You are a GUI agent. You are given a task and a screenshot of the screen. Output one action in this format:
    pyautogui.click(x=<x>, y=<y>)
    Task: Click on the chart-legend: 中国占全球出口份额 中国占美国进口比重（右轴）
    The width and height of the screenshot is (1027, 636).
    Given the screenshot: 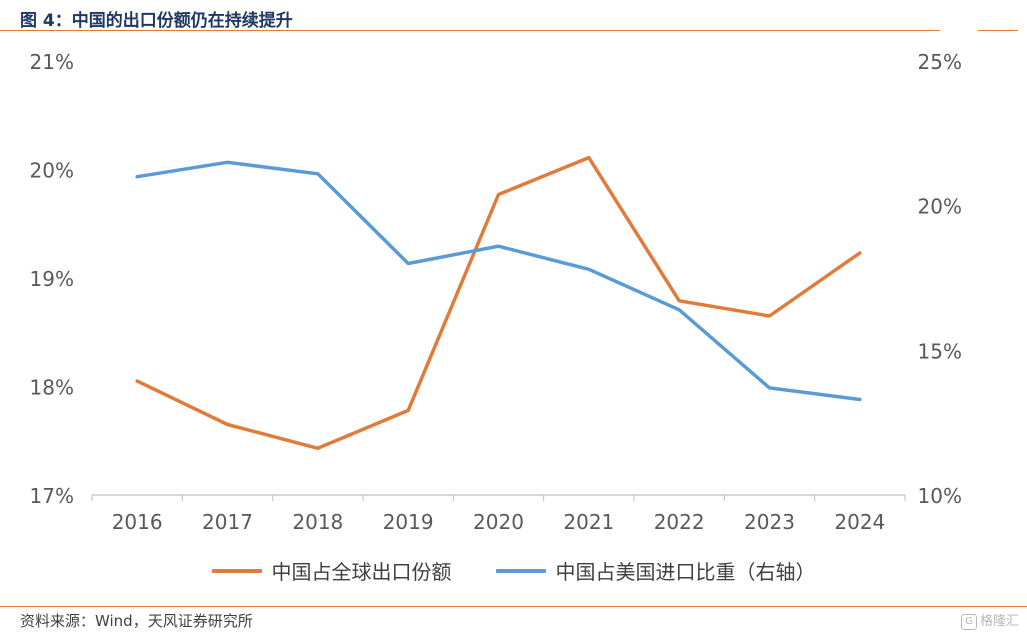 What is the action you would take?
    pyautogui.click(x=513, y=570)
    